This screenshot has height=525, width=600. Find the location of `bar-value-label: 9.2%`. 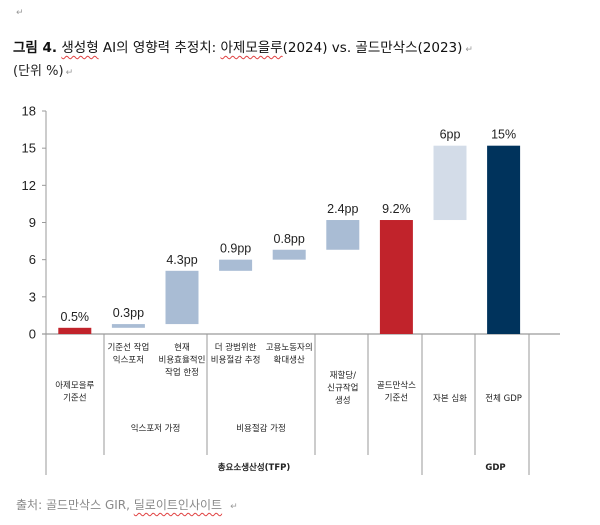

bar-value-label: 9.2% is located at coordinates (396, 209).